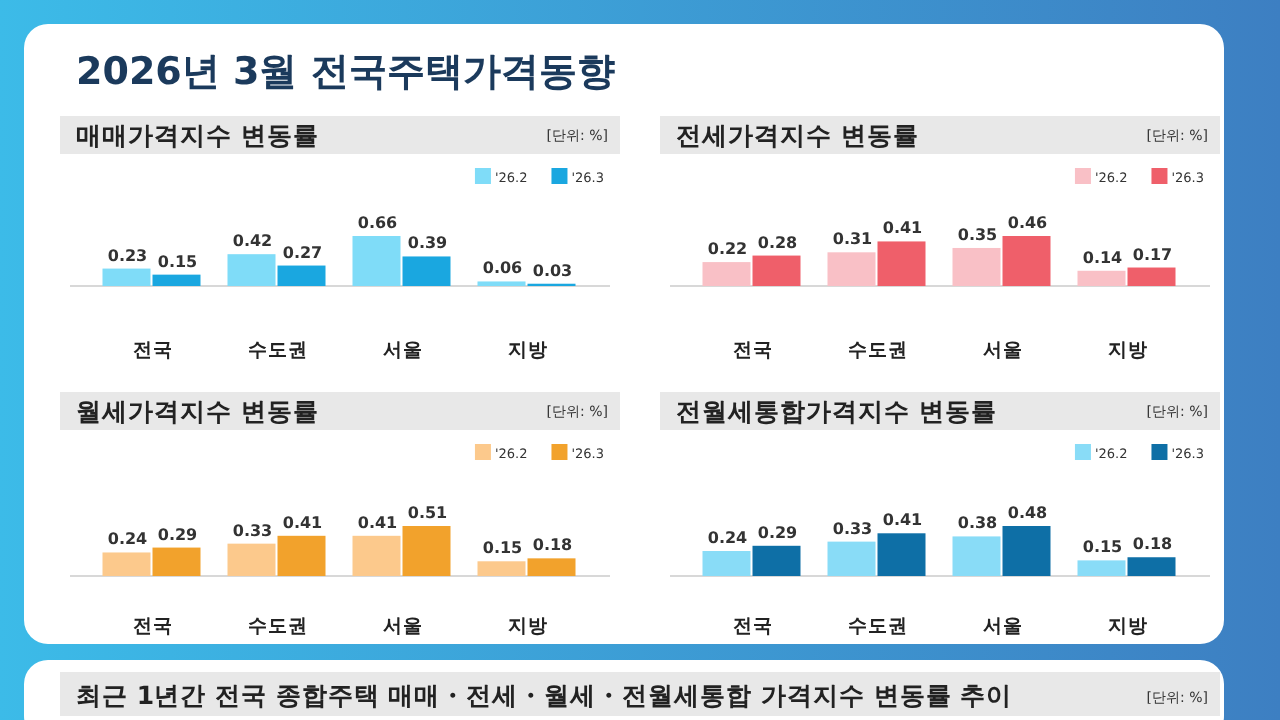 The image size is (1280, 720). Describe the element at coordinates (1028, 223) in the screenshot. I see `data-label: 0.46` at that location.